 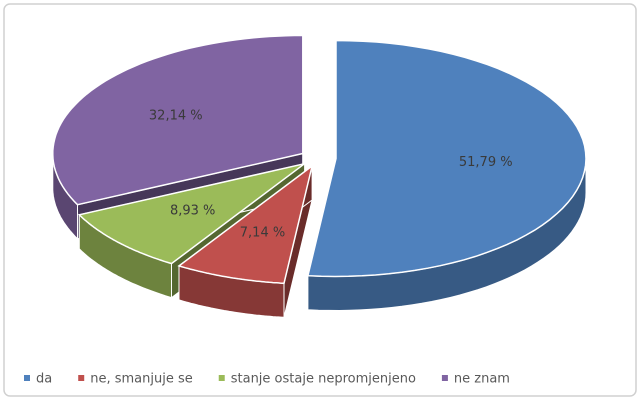 I want to click on data-label: 8,93 %, so click(x=192, y=210).